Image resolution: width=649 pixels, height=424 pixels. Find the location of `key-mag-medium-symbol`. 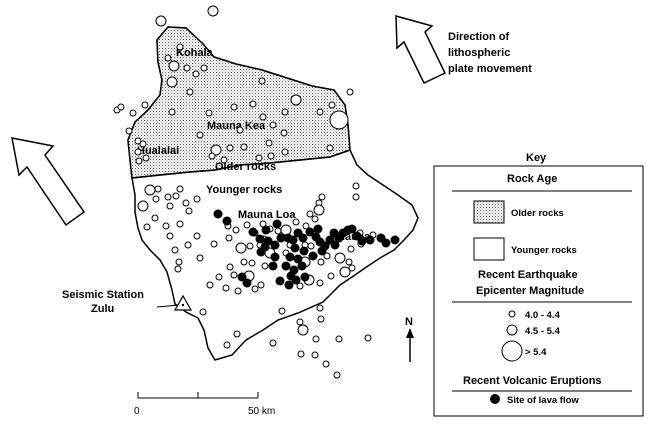

key-mag-medium-symbol is located at coordinates (512, 330).